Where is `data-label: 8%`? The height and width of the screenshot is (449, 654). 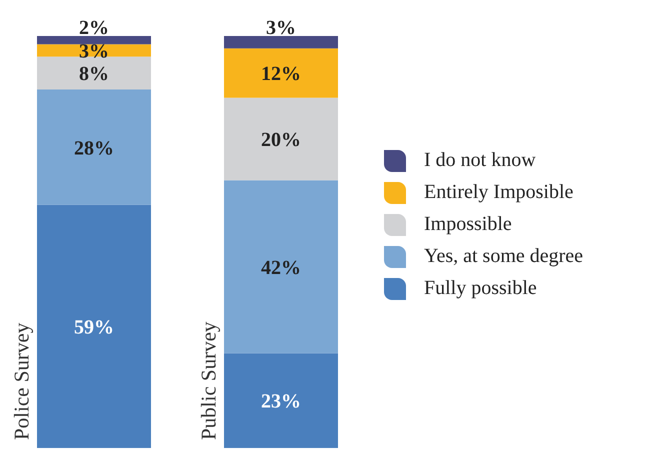
data-label: 8% is located at coordinates (94, 74).